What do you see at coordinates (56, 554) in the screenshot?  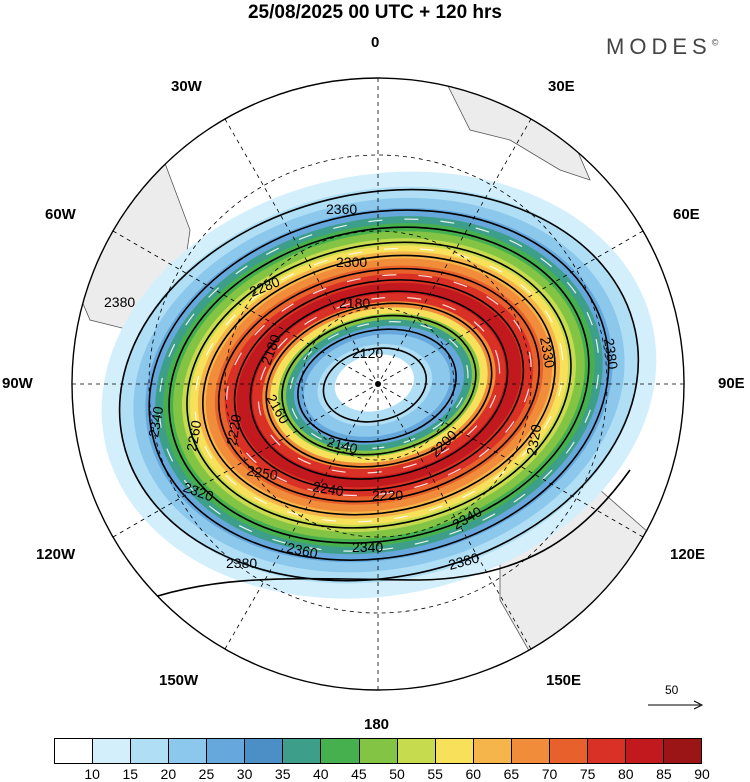 I see `label-120w: 120W` at bounding box center [56, 554].